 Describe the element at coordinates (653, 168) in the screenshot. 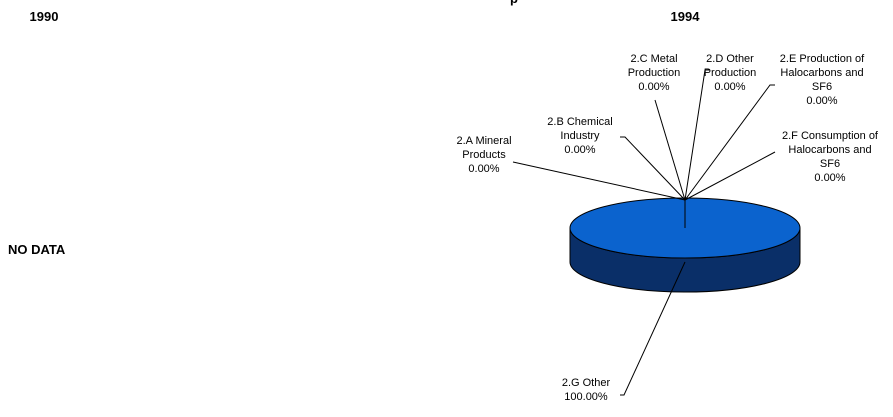

I see `leader-line-2b` at that location.